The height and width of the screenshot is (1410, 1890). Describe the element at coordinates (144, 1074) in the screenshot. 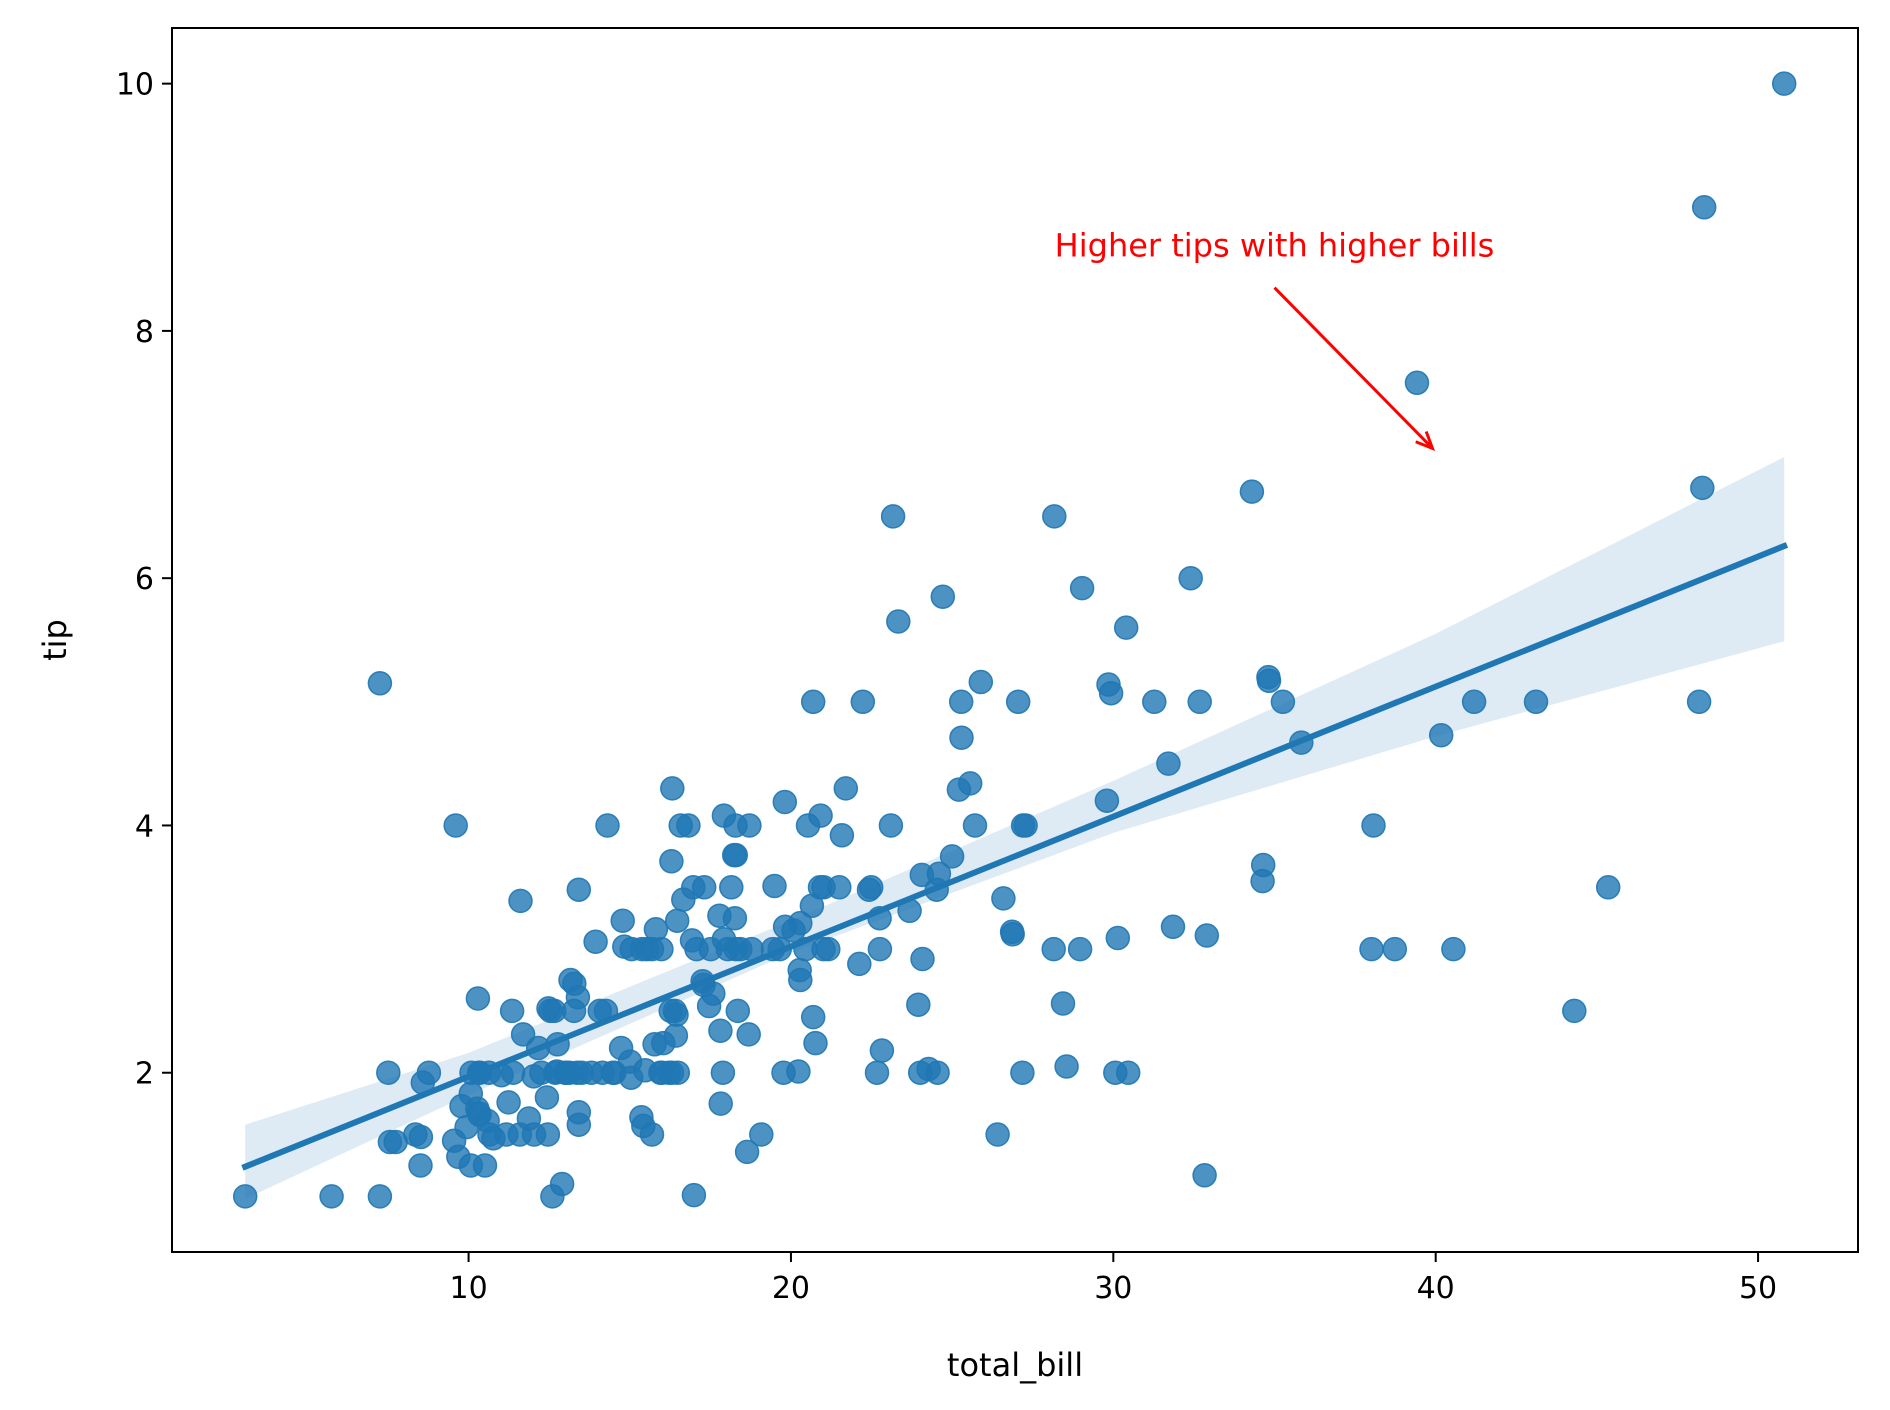

I see `y-tick-label: 2` at that location.